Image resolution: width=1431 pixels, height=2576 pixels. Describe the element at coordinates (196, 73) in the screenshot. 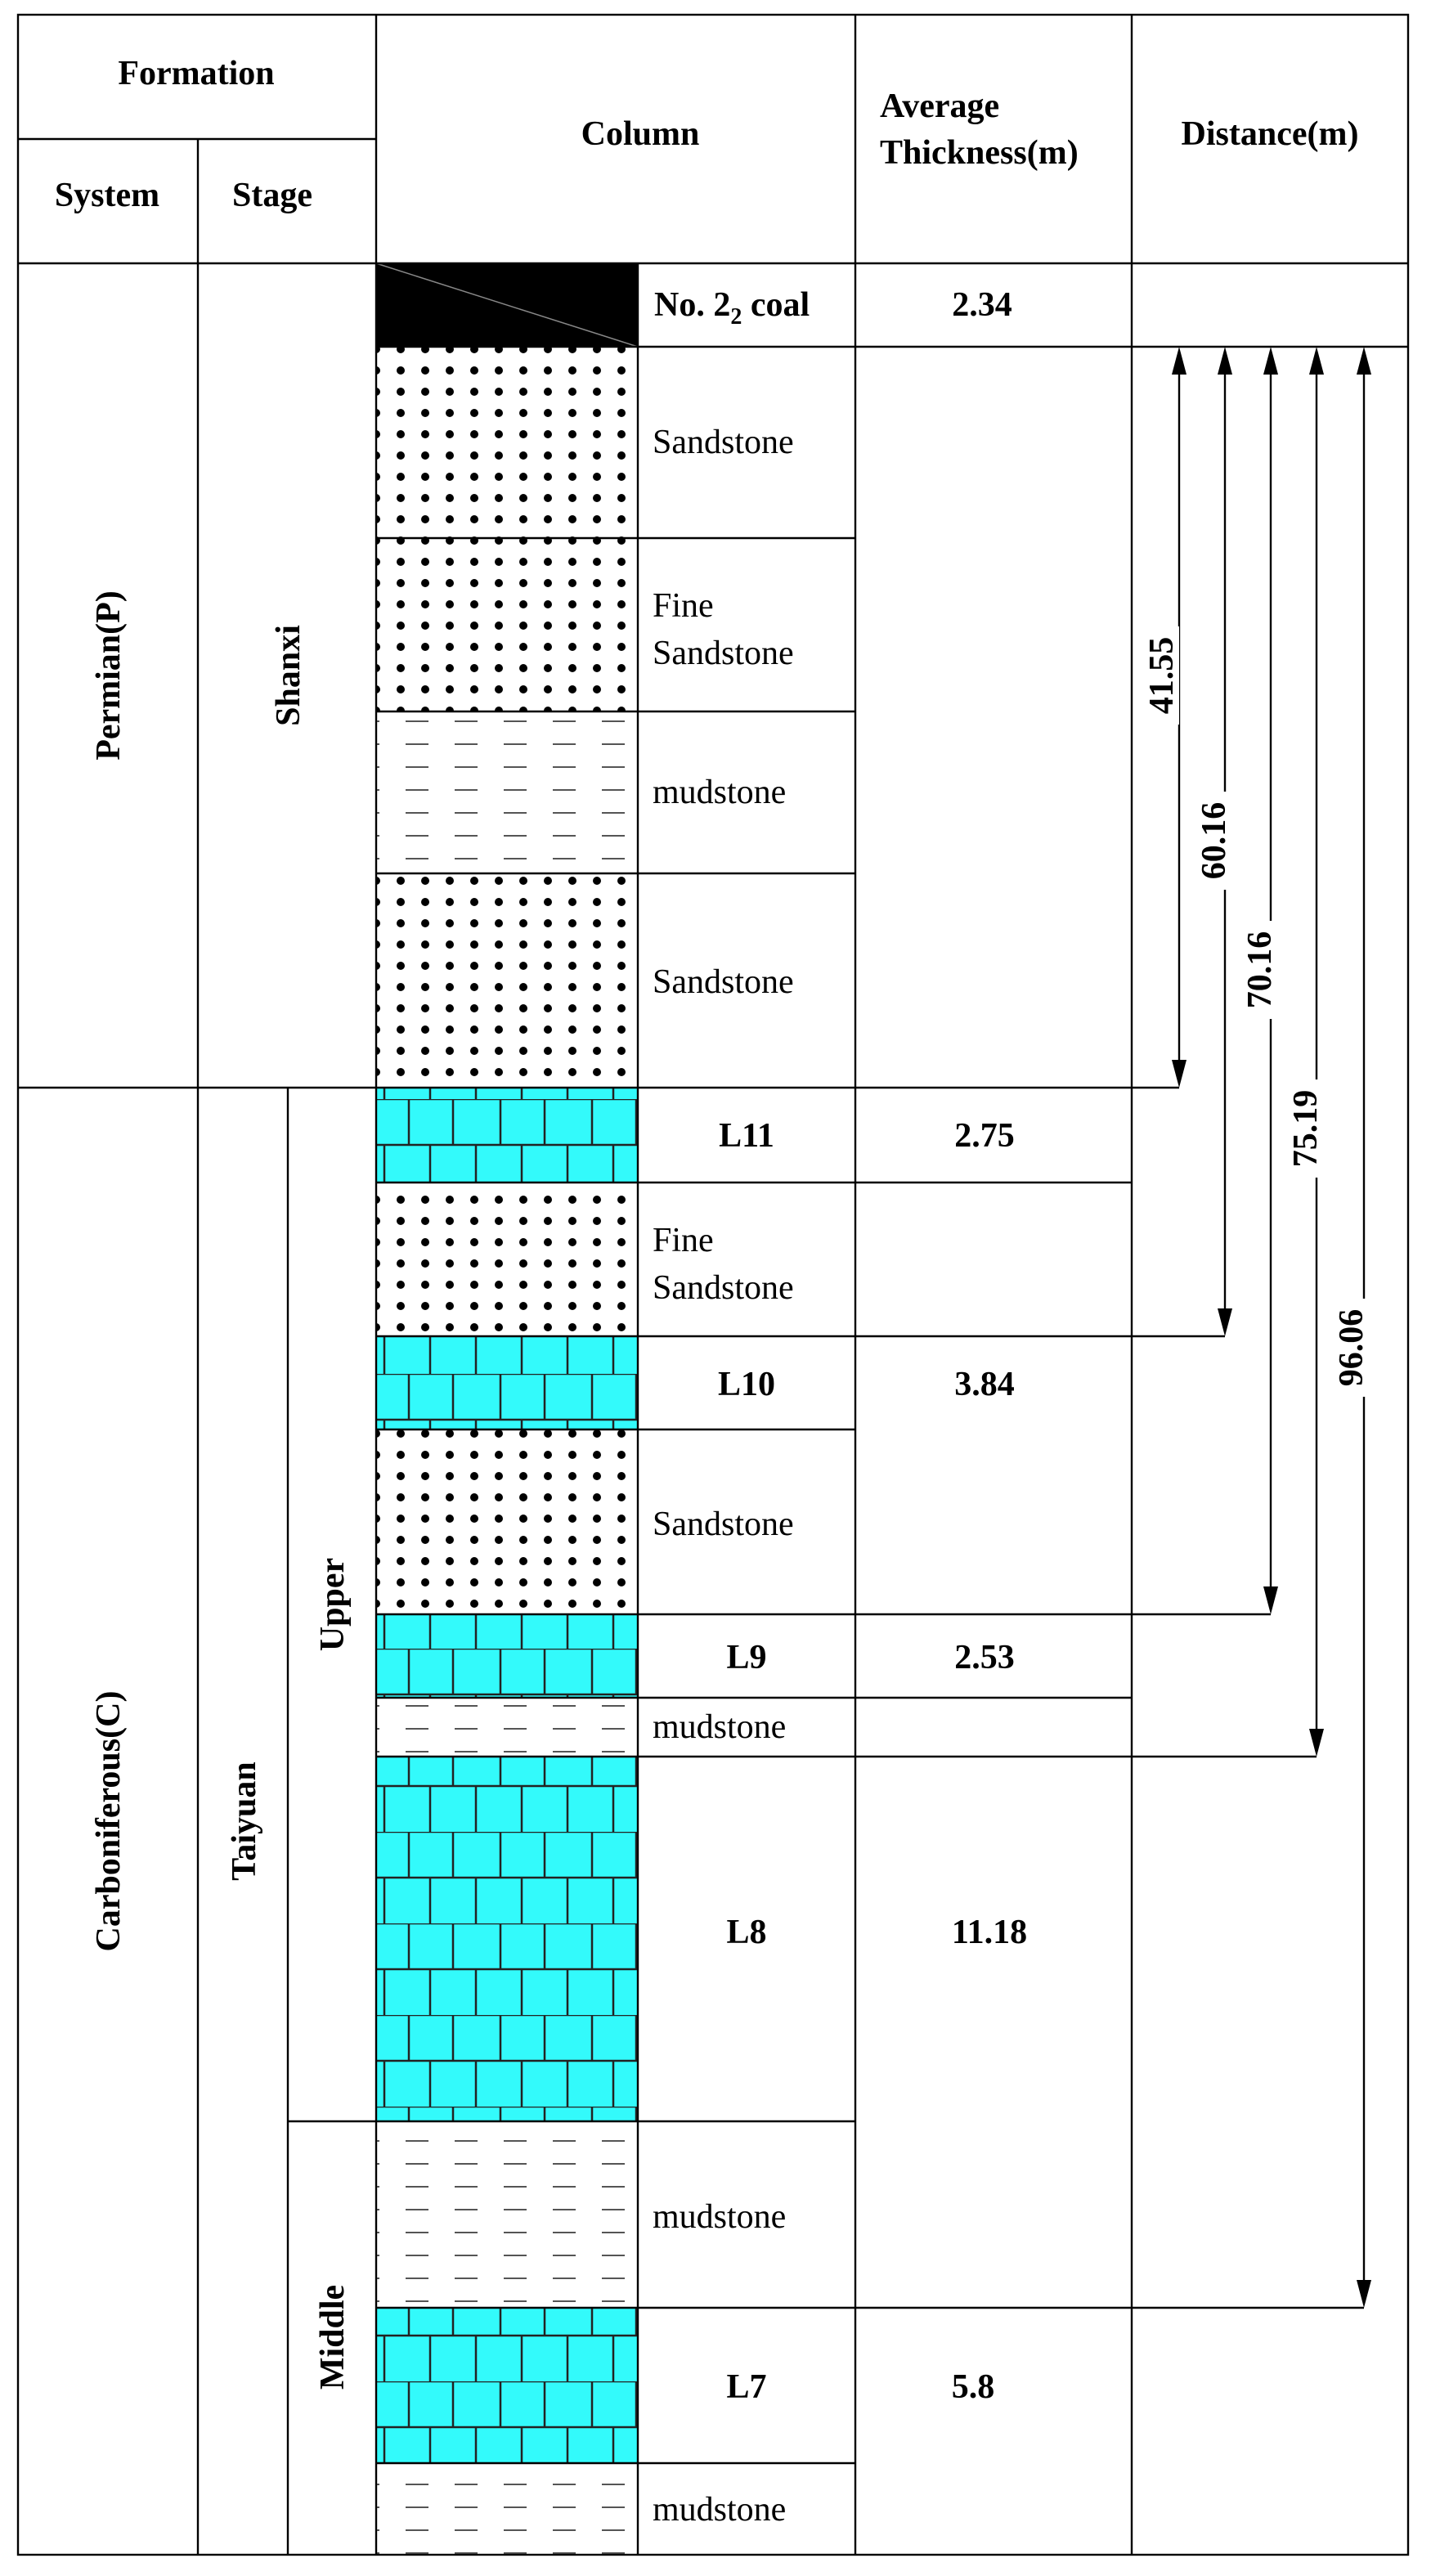

I see `formation-header: Formation` at that location.